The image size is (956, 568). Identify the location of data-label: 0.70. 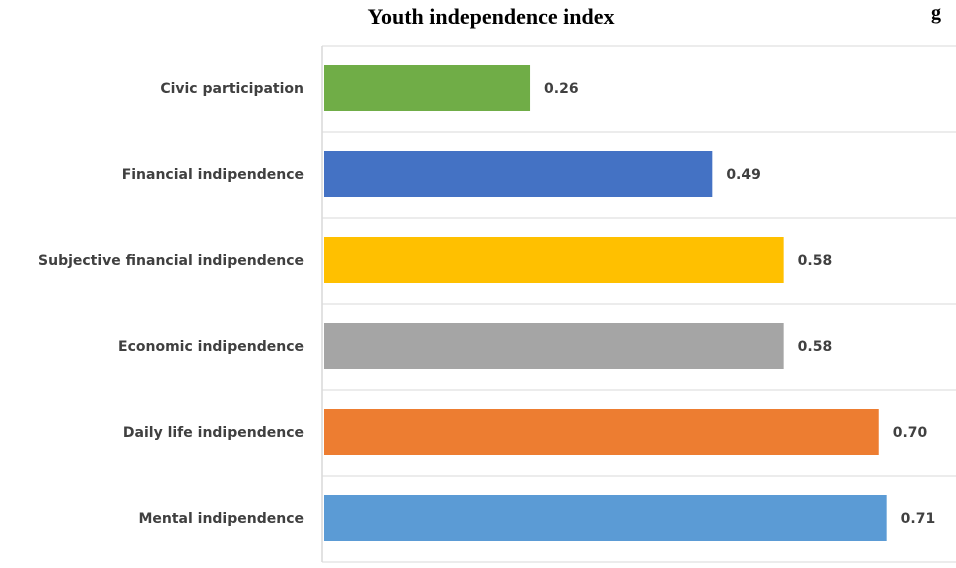
(910, 433).